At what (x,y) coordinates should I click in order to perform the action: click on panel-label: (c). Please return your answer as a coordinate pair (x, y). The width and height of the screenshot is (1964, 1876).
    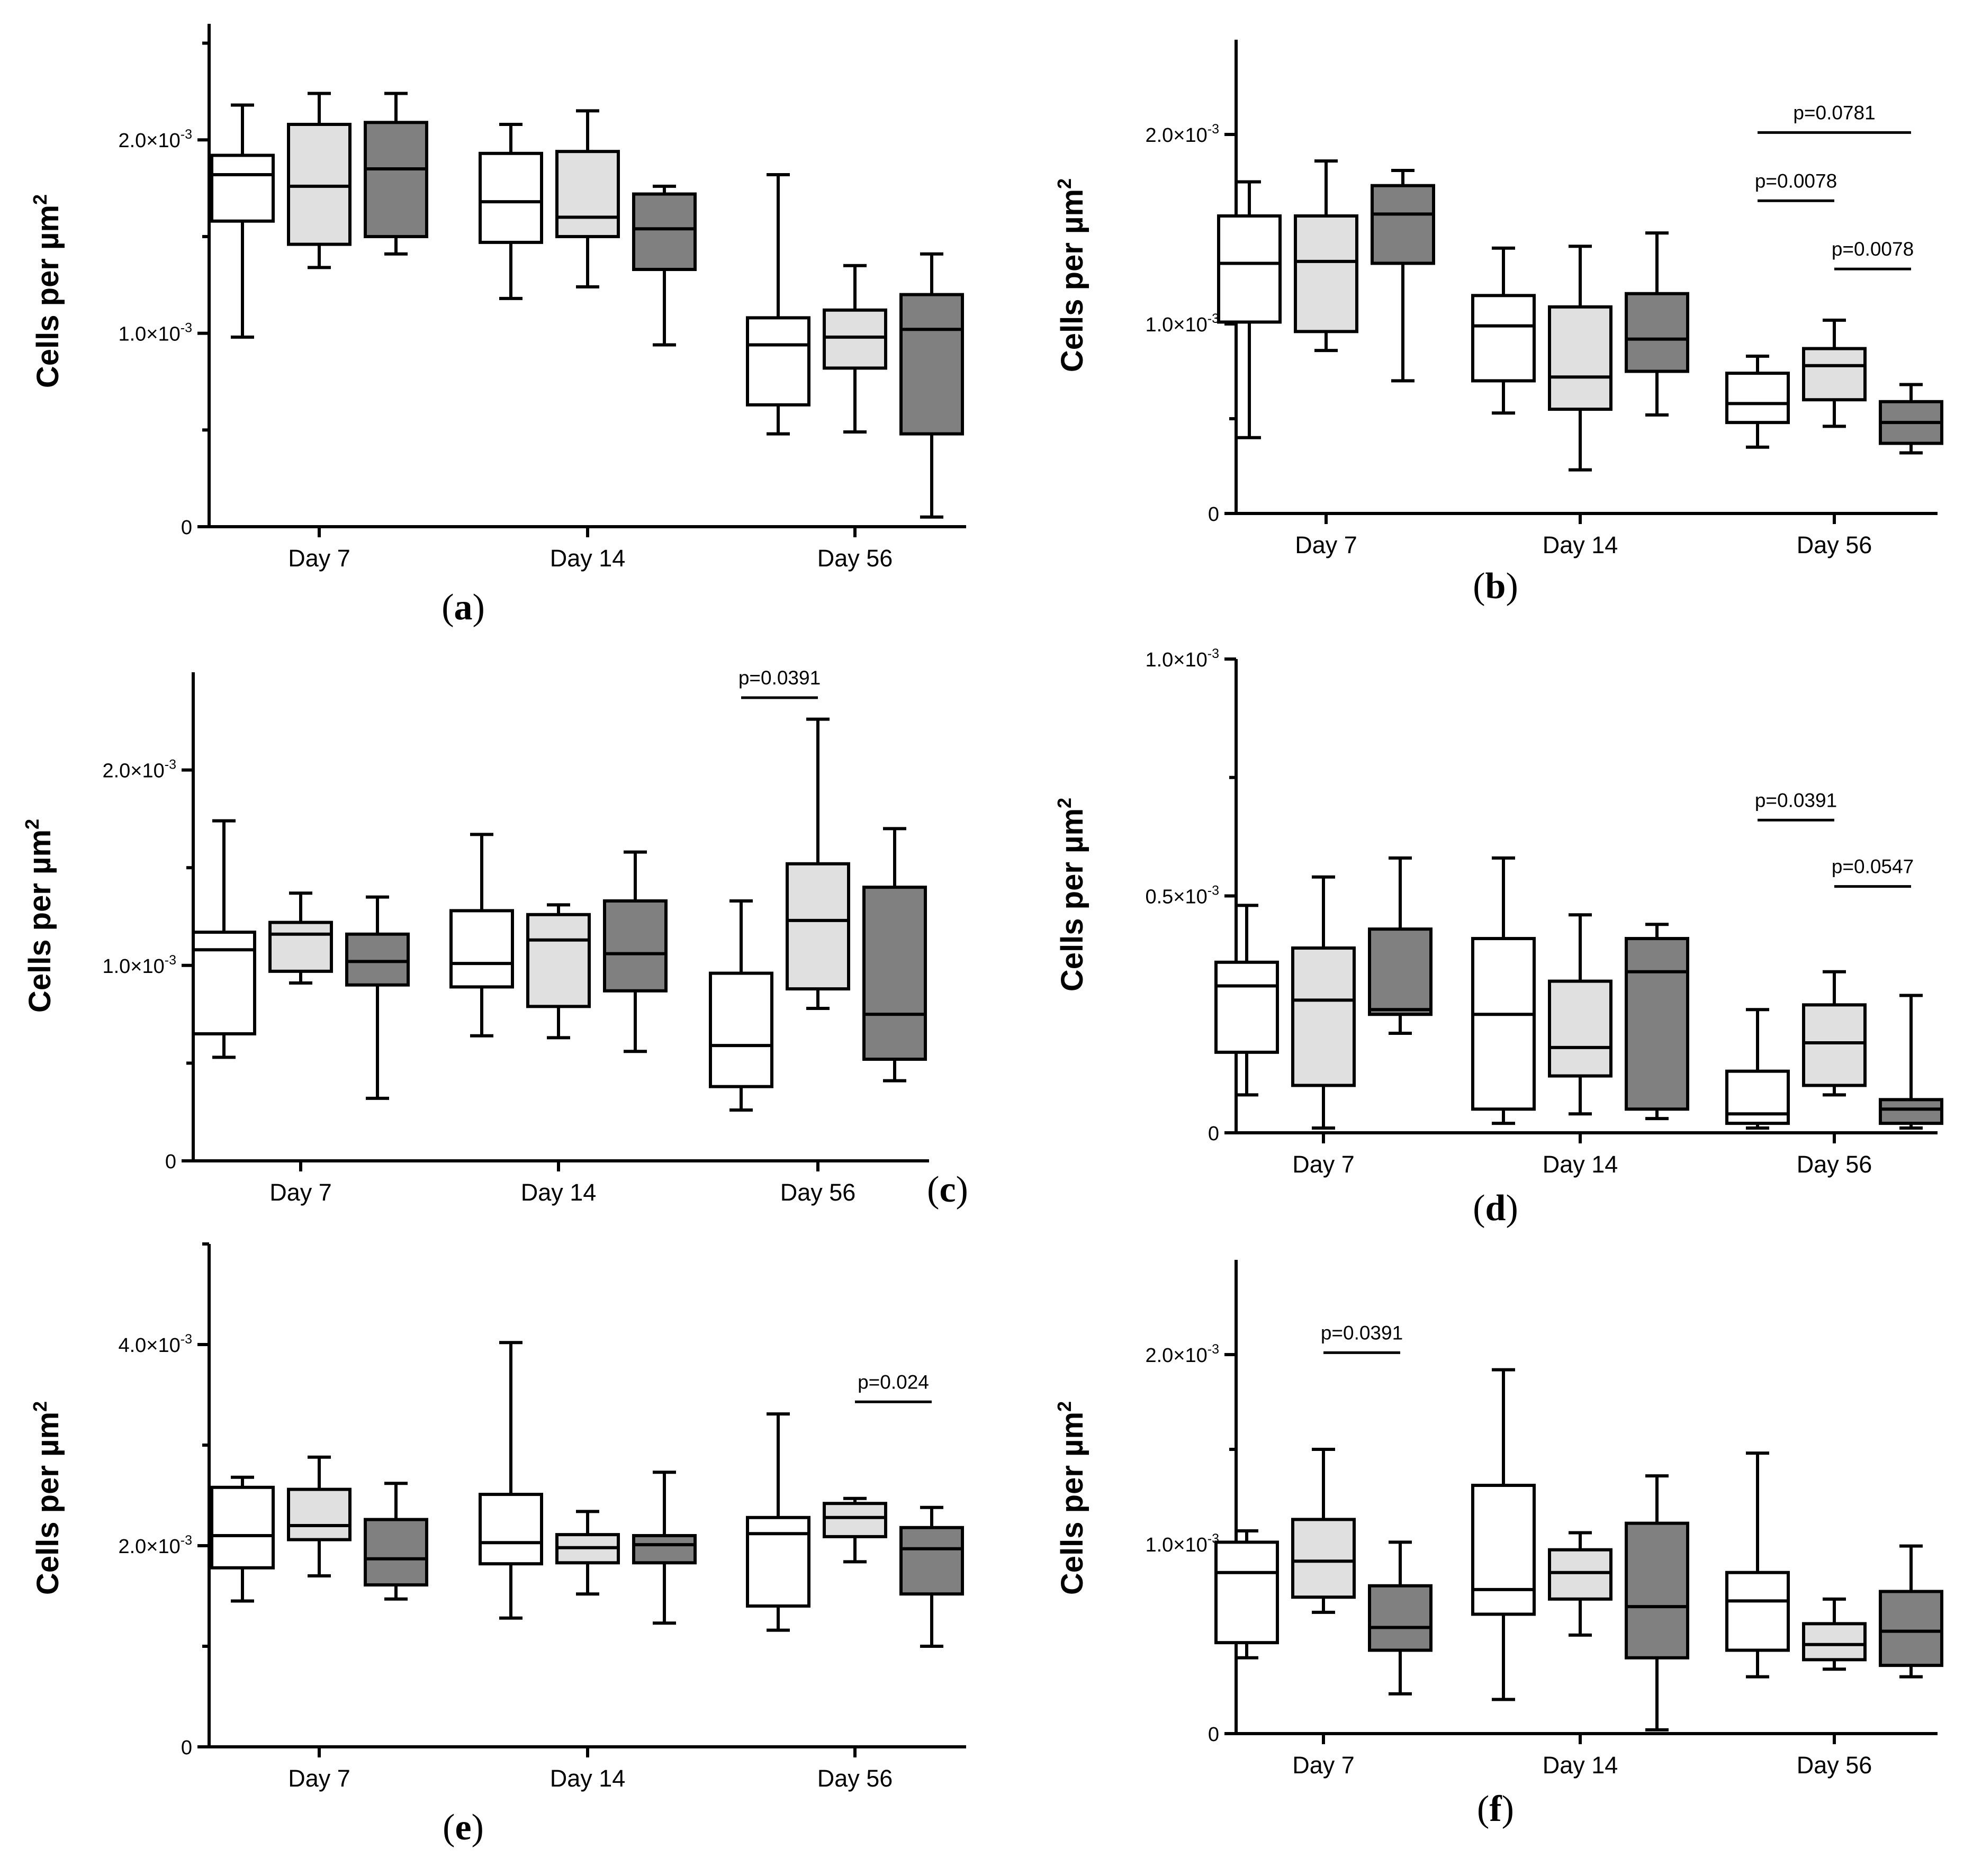
    Looking at the image, I should click on (947, 1189).